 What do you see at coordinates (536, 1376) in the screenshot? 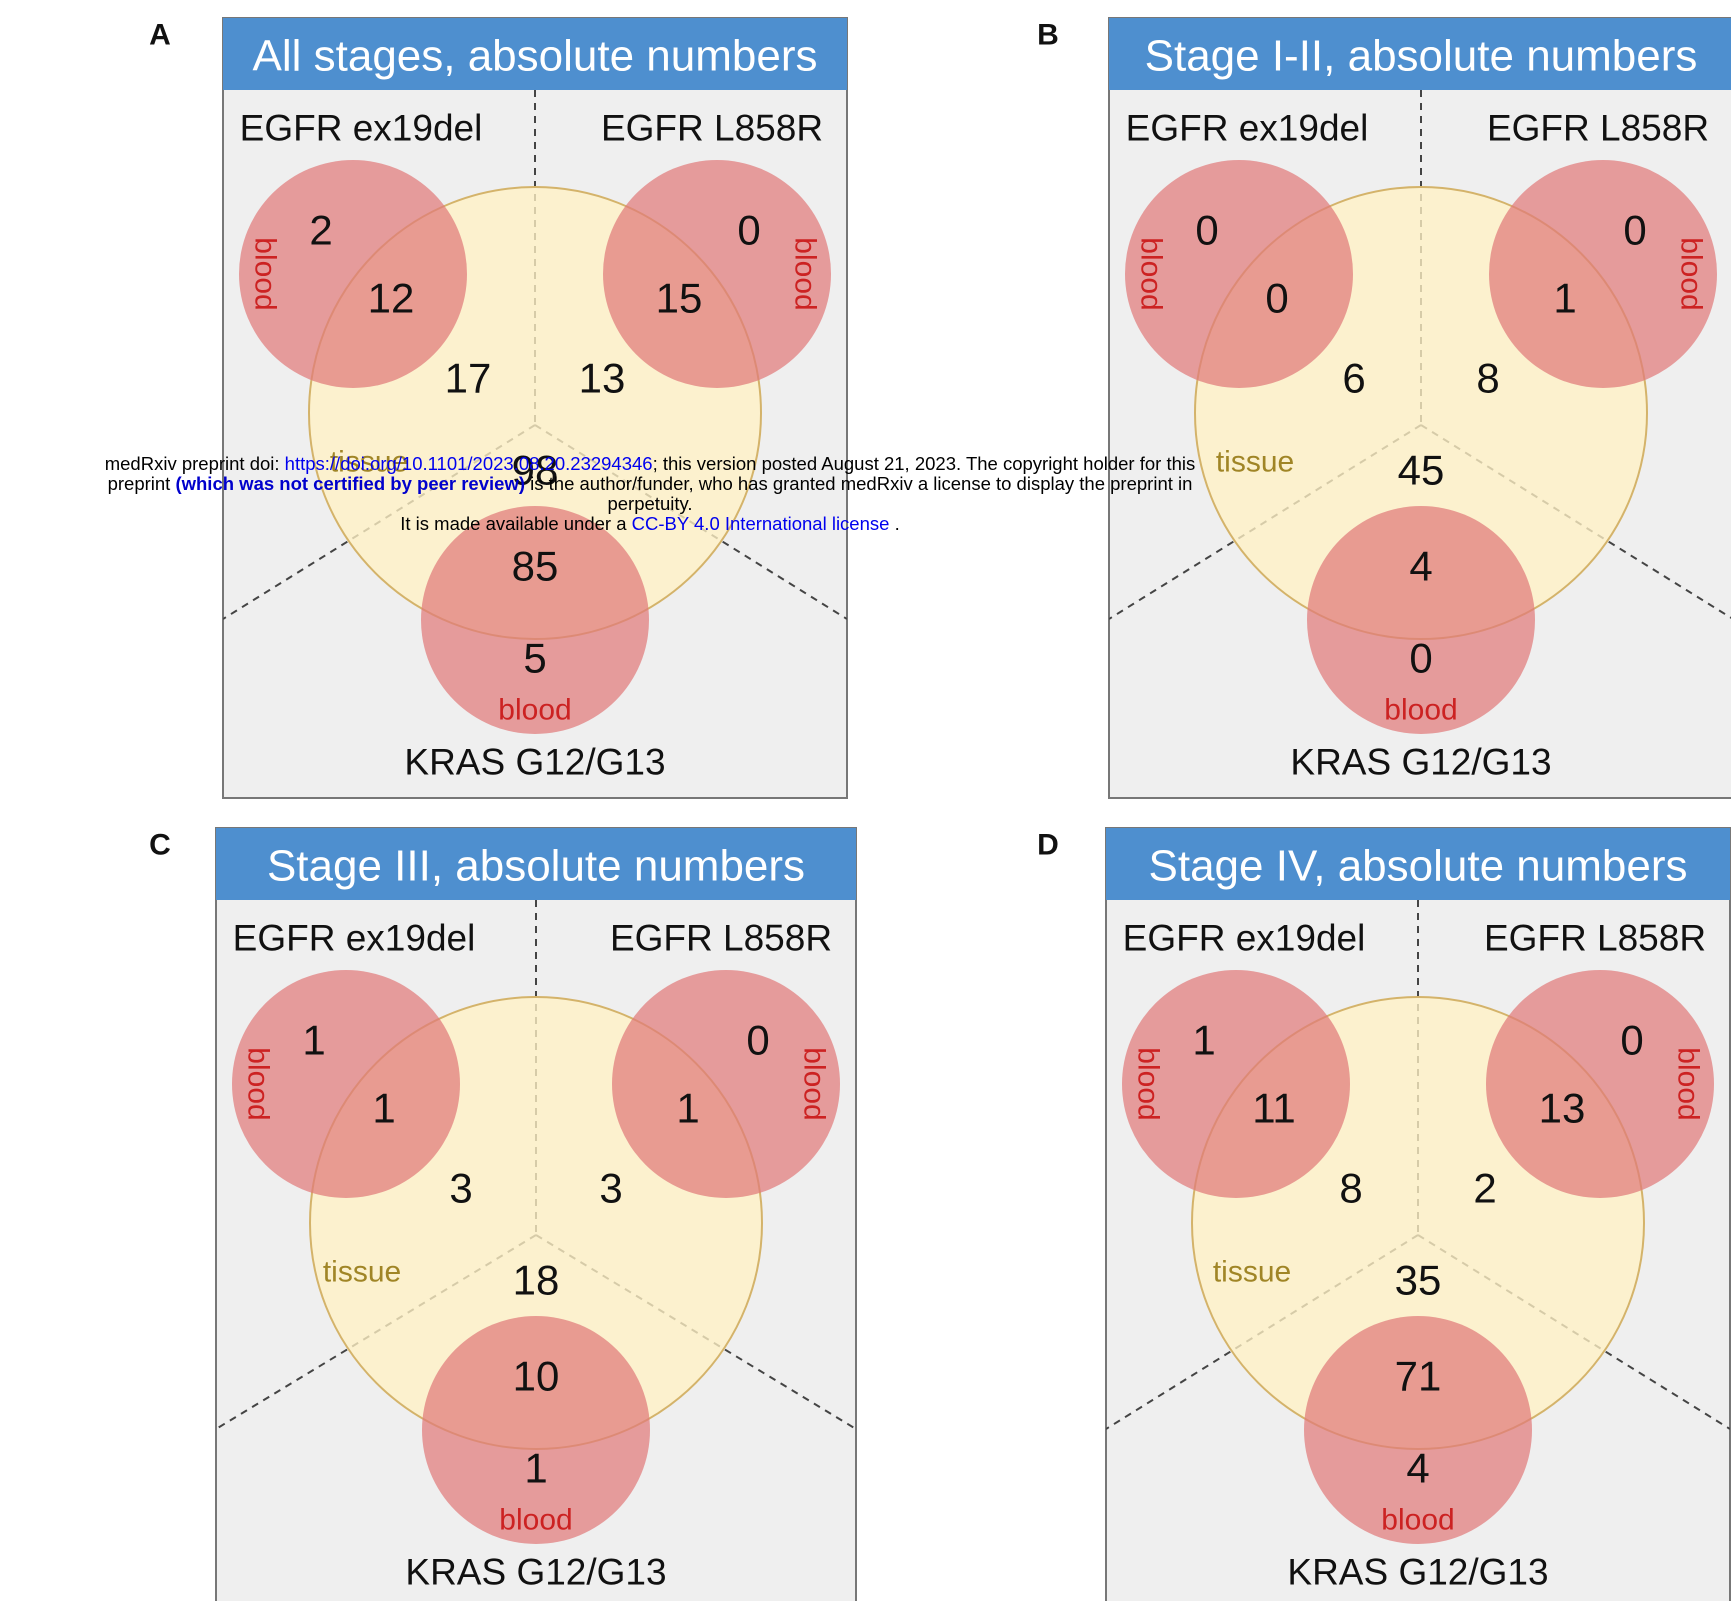
I see `count-kras-both: 10` at bounding box center [536, 1376].